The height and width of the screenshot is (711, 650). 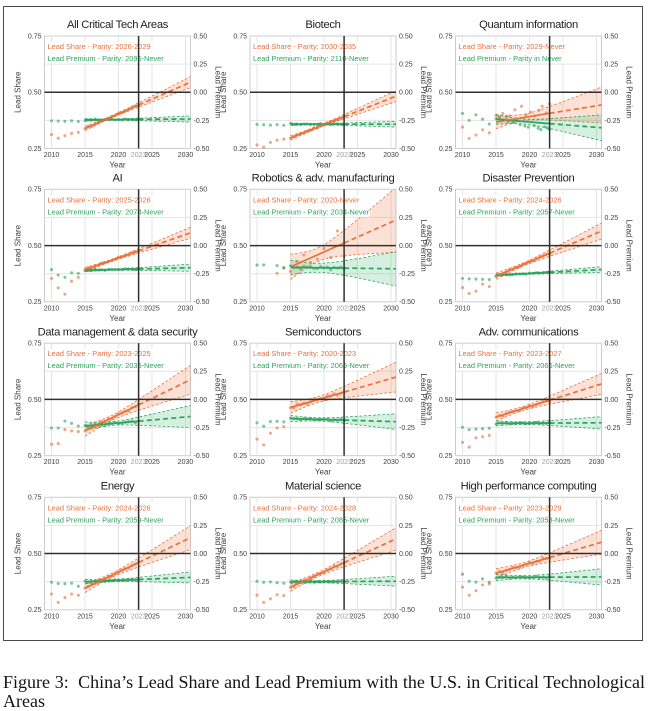 What do you see at coordinates (99, 46) in the screenshot?
I see `svg-text: Lead Share - Parity: 2026-2029` at bounding box center [99, 46].